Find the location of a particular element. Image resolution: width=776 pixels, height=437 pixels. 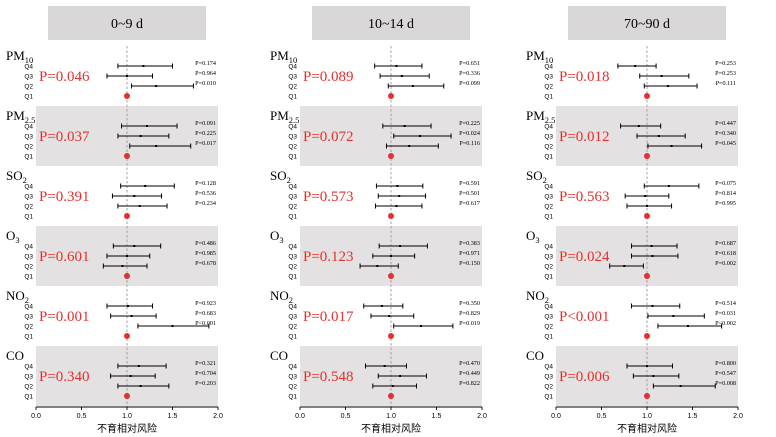

row-p-value: P=0.019 is located at coordinates (469, 323).